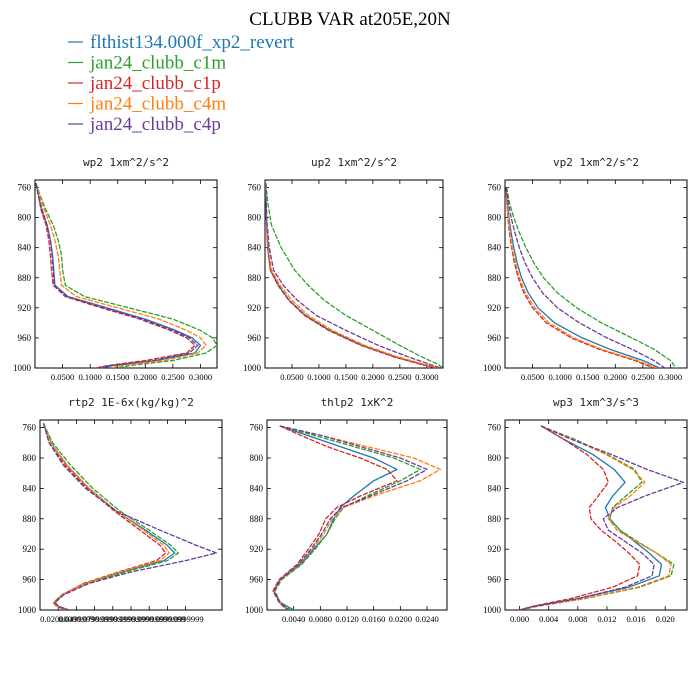 The height and width of the screenshot is (700, 700). What do you see at coordinates (192, 42) in the screenshot?
I see `legend-label: flthist134.000f_xp2_revert` at bounding box center [192, 42].